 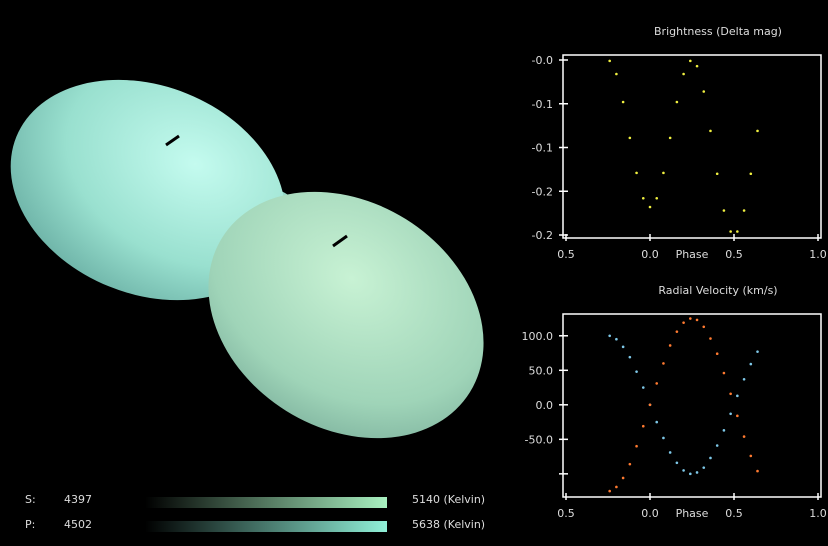 I want to click on rv-title: Radial Velocity (km/s), so click(x=717, y=290).